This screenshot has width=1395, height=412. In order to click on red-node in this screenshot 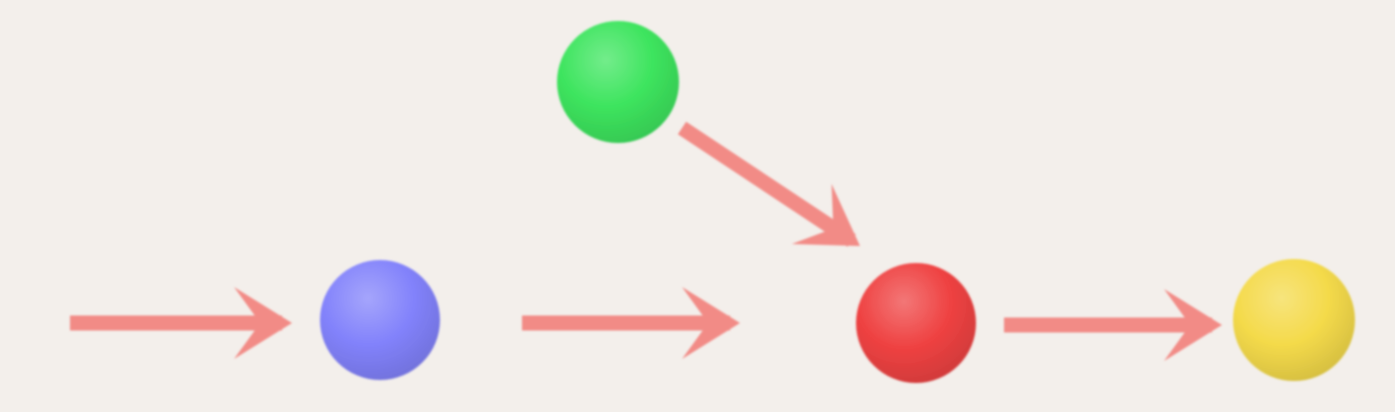, I will do `click(916, 323)`.